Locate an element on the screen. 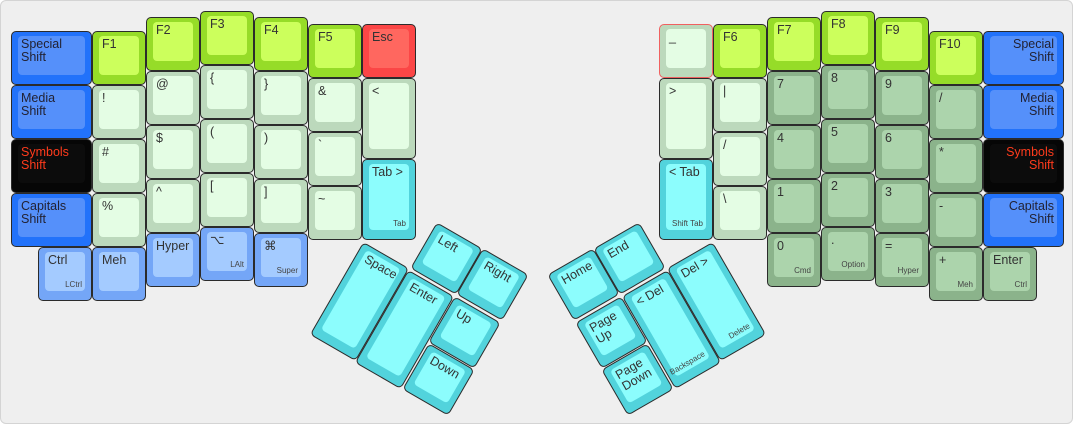 Image resolution: width=1073 pixels, height=424 pixels. key-label: Media Shift is located at coordinates (1036, 104).